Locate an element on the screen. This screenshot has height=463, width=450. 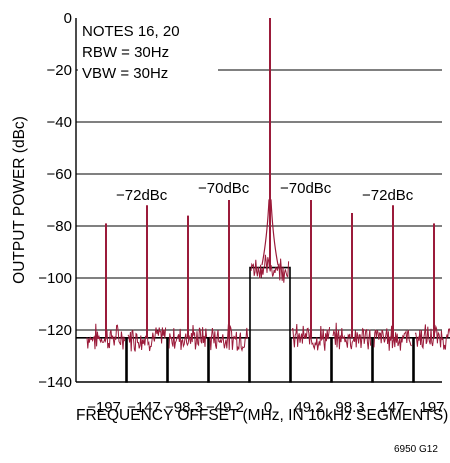
x-tick-labels: −197 −147 −98.3 −49.2 0 49.2 98.3 147 197 is located at coordinates (265, 407).